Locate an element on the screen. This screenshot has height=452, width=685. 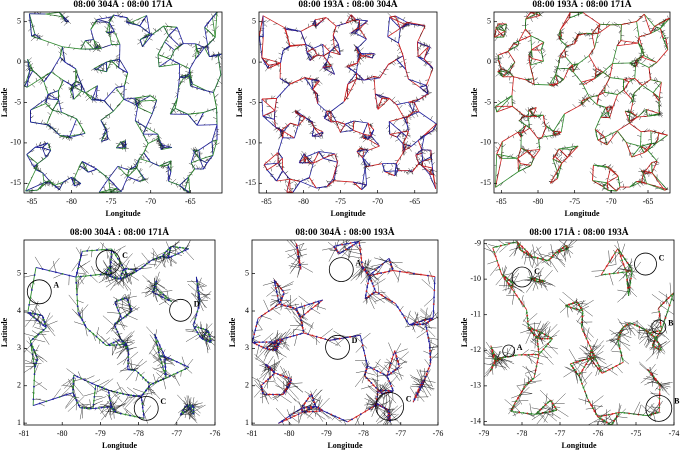
panel-title: 08:00 304Å : 08:00 171Å is located at coordinates (122, 5).